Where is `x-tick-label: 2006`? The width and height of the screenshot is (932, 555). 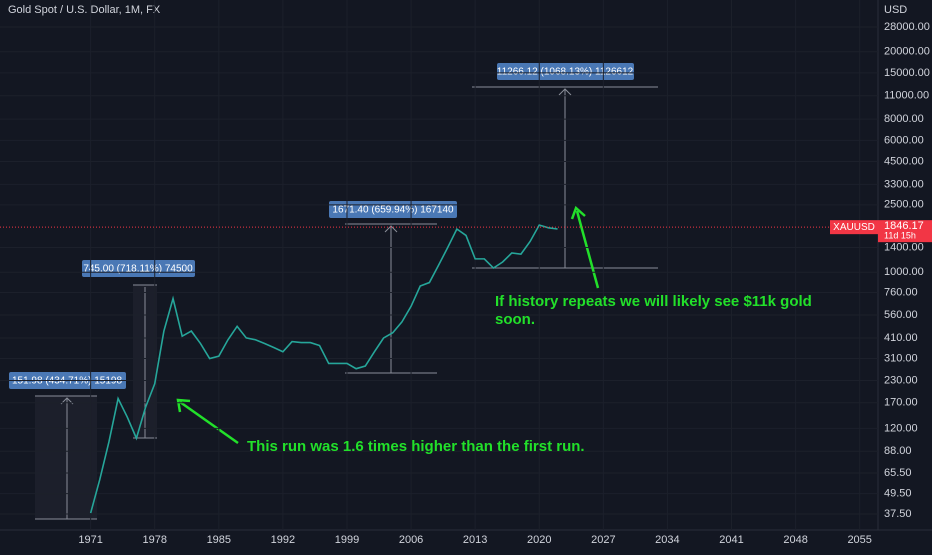
x-tick-label: 2006 is located at coordinates (411, 540).